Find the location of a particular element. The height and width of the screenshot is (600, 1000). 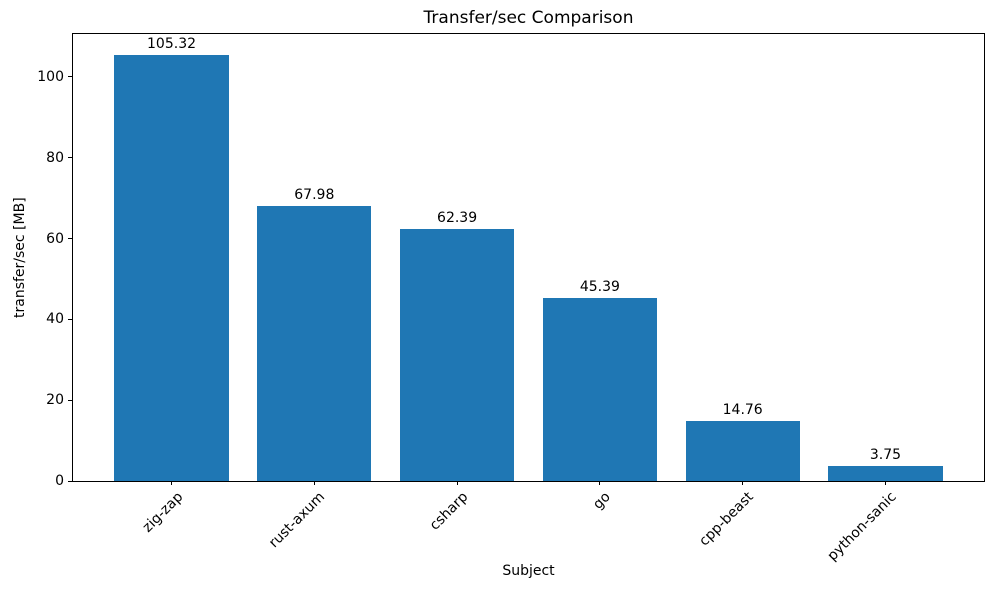

bar-value-label: 67.98 is located at coordinates (314, 195).